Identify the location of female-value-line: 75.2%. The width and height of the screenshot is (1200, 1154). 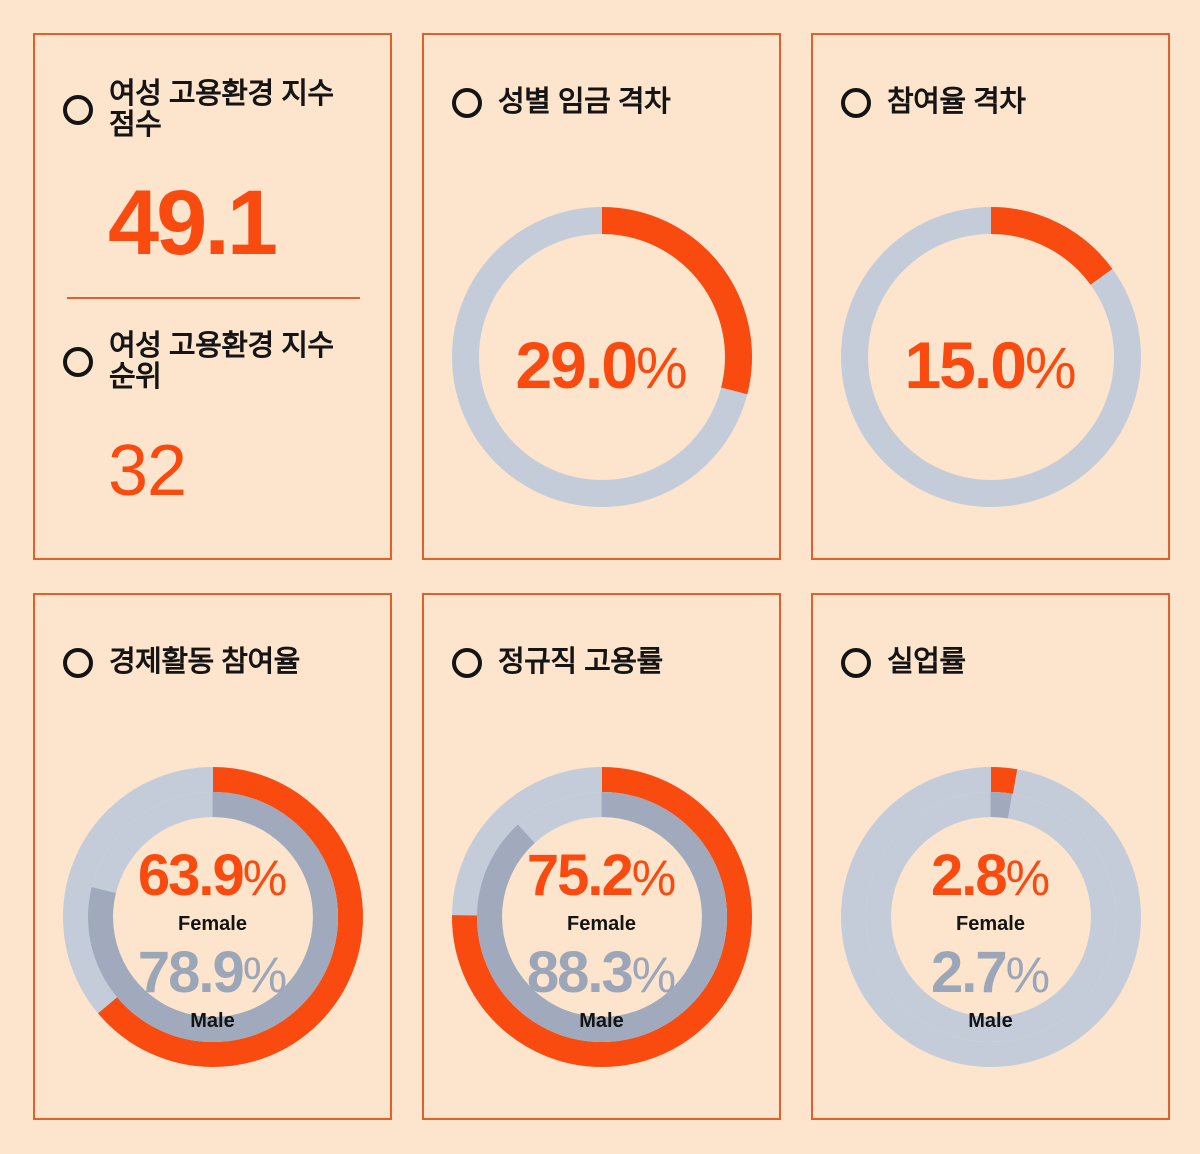
(601, 876).